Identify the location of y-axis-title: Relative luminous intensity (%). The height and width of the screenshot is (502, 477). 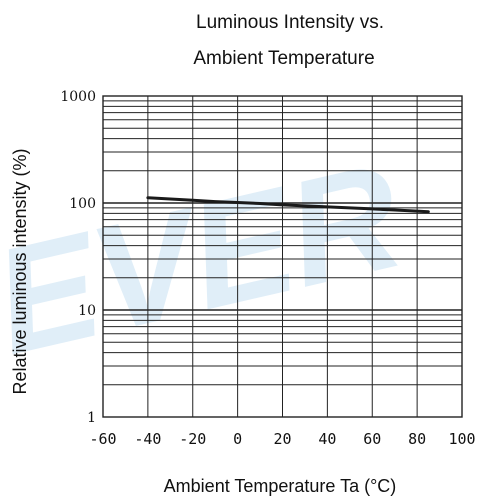
(20, 271).